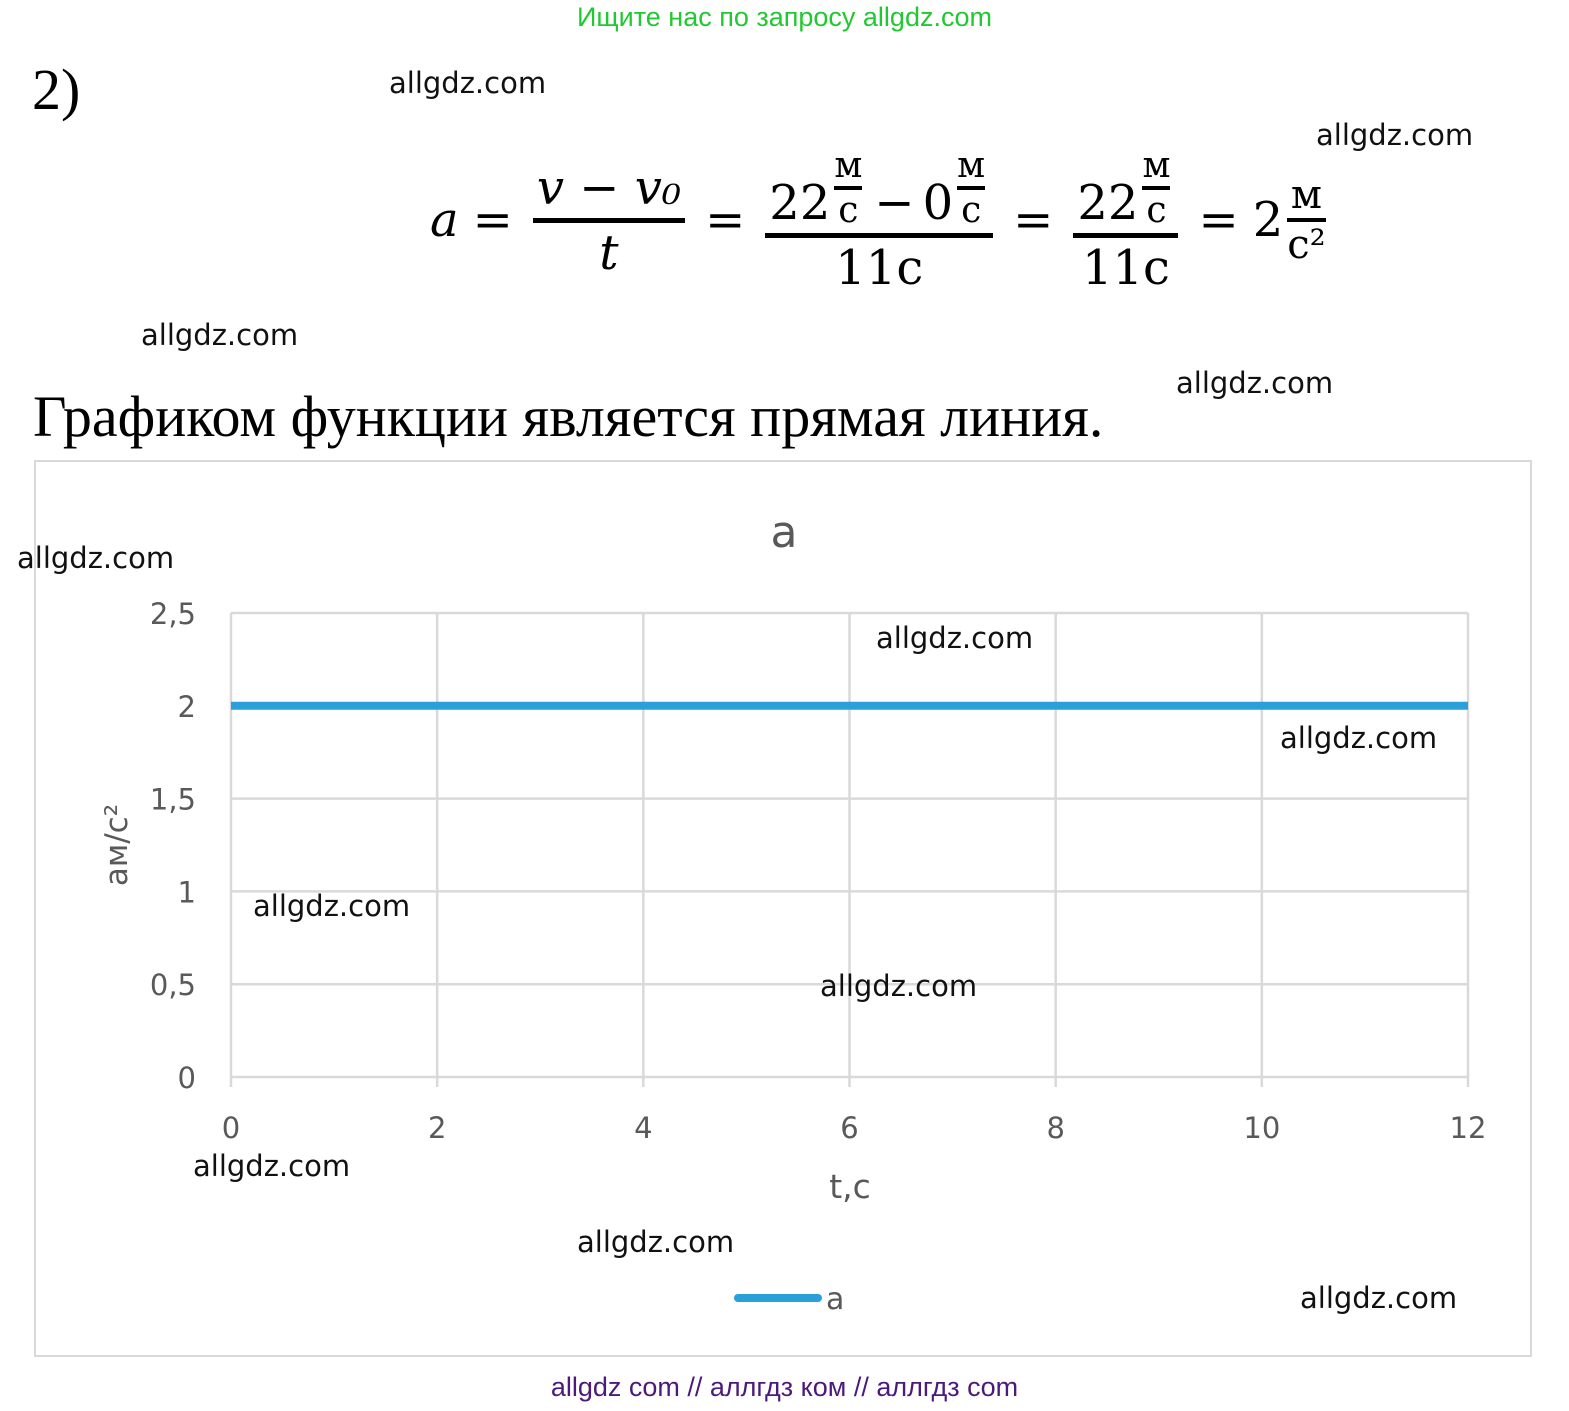  What do you see at coordinates (784, 1387) in the screenshot?
I see `footer-links: allgdz com // аллгдз ком // аллгдз com` at bounding box center [784, 1387].